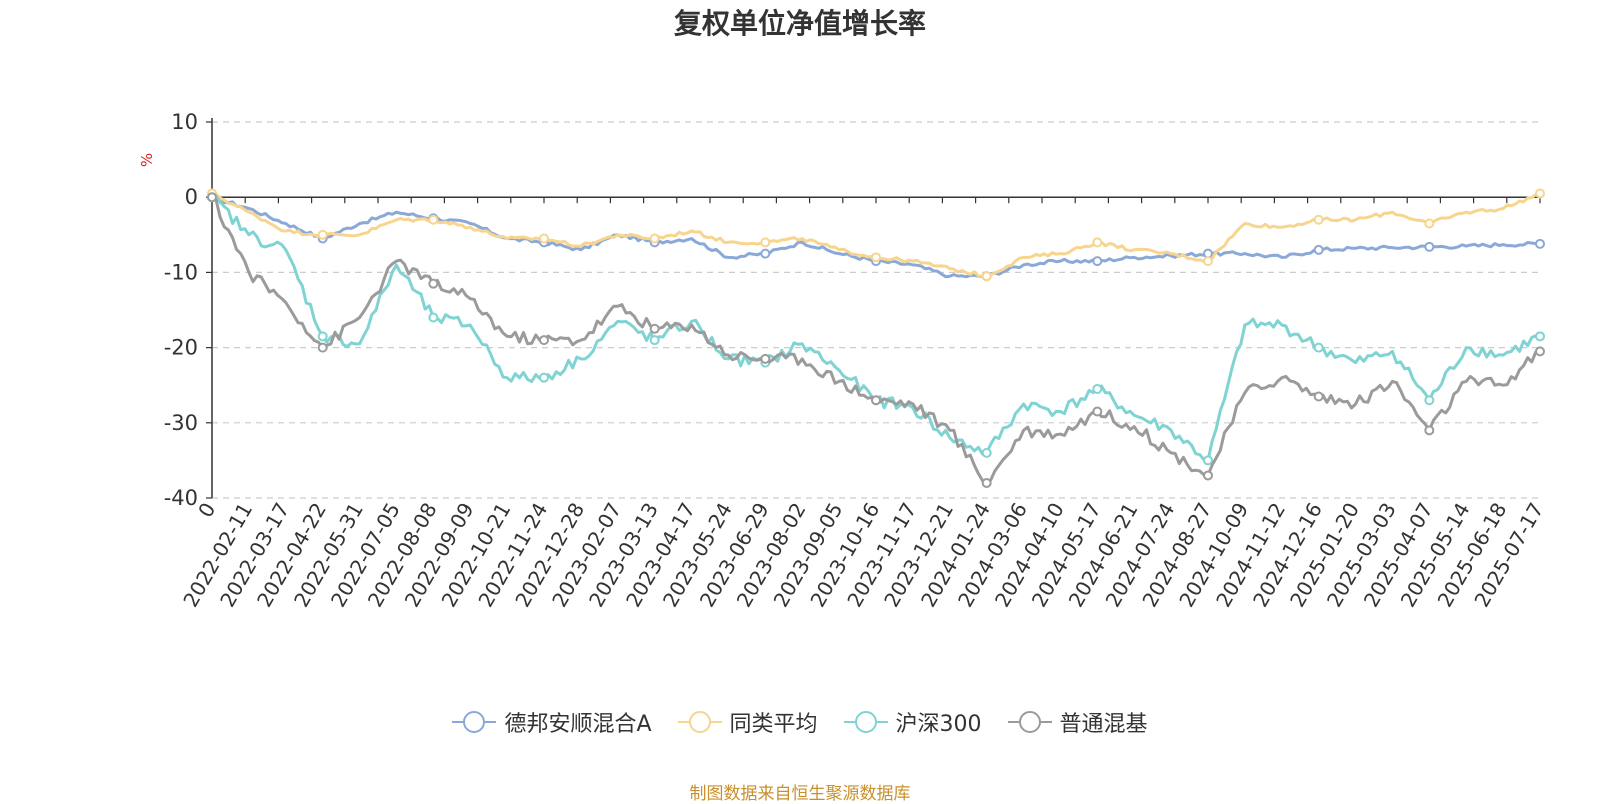 This screenshot has height=804, width=1600. Describe the element at coordinates (1103, 724) in the screenshot. I see `legend-label: 普通混基` at that location.